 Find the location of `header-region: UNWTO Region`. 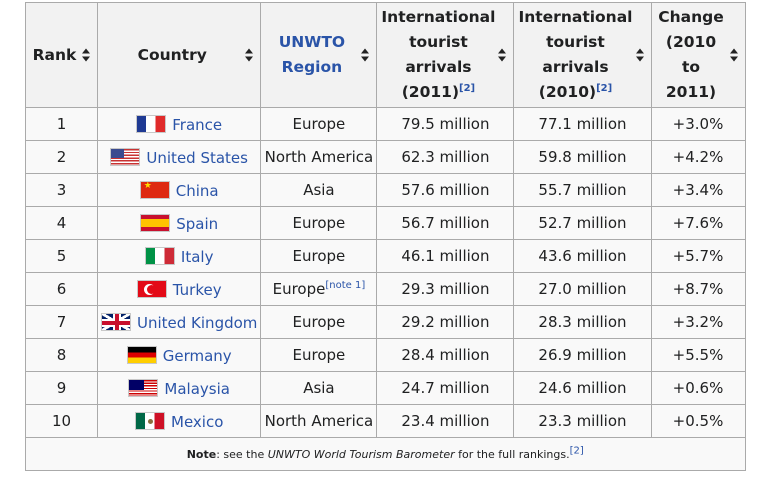

header-region: UNWTO Region is located at coordinates (319, 55).